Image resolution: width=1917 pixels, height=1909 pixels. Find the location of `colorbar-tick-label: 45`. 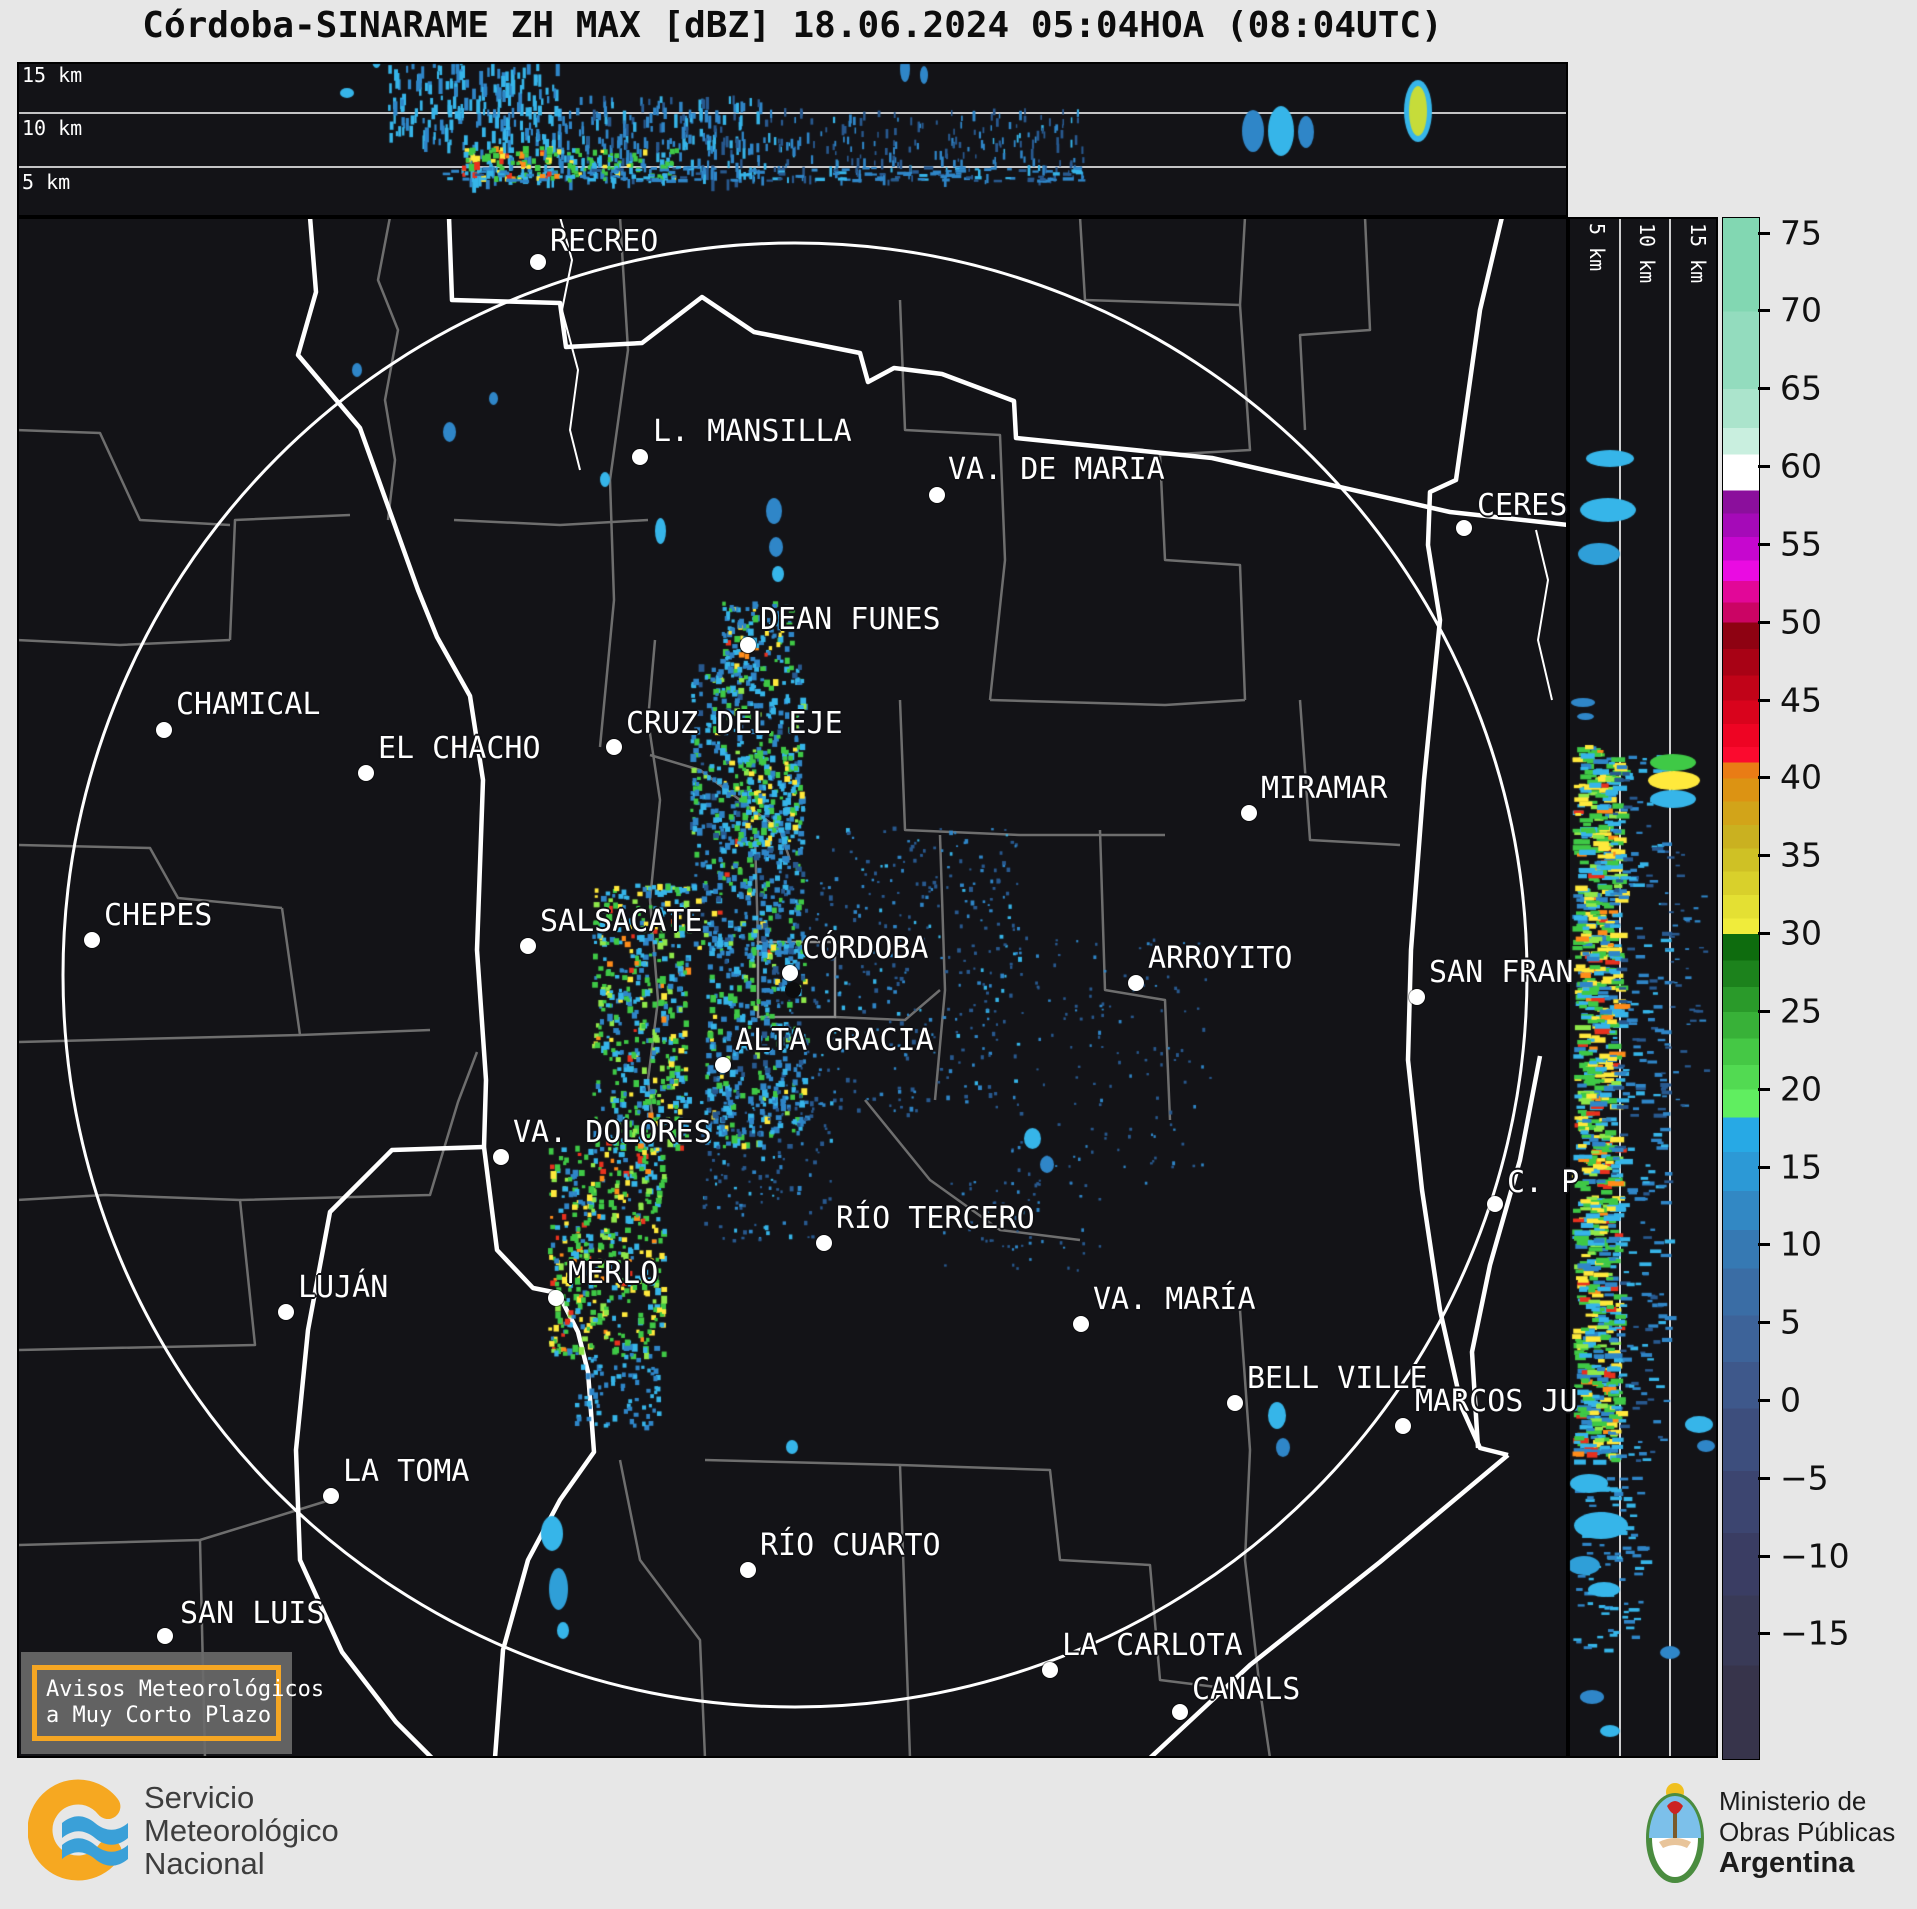

colorbar-tick-label: 45 is located at coordinates (1801, 700).